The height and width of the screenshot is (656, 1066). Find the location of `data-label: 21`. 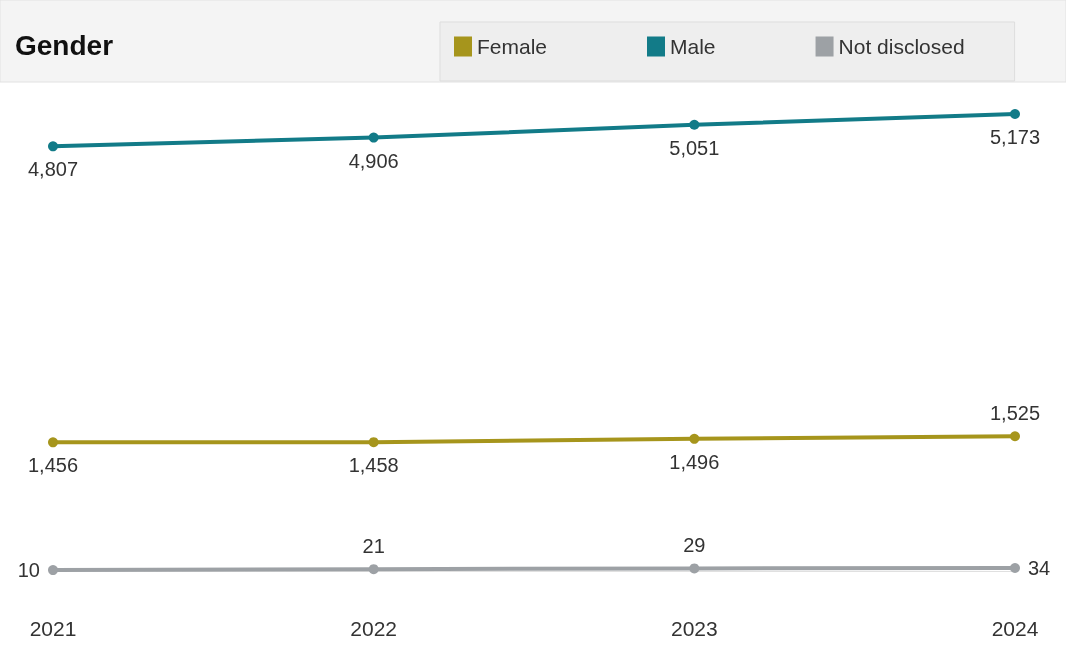

data-label: 21 is located at coordinates (373, 546).